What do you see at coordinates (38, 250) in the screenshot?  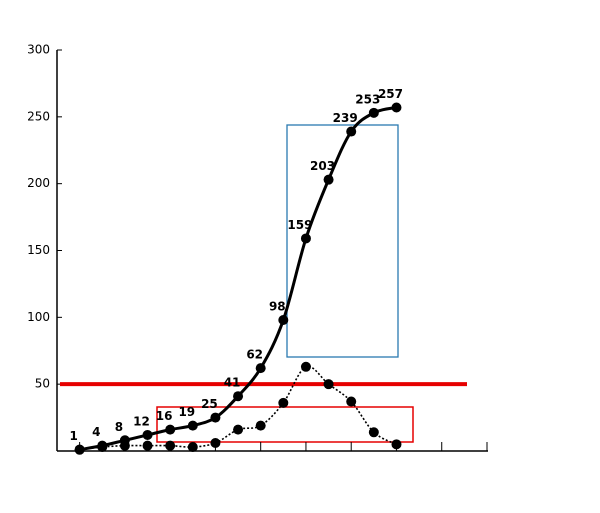 I see `y-tick-label: 150` at bounding box center [38, 250].